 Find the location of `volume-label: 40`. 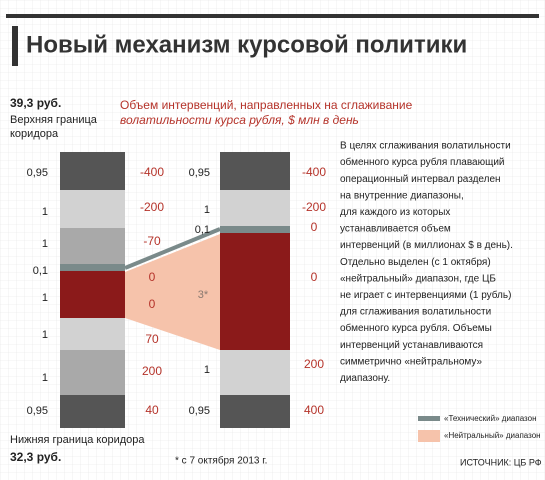

volume-label: 40 is located at coordinates (152, 410).